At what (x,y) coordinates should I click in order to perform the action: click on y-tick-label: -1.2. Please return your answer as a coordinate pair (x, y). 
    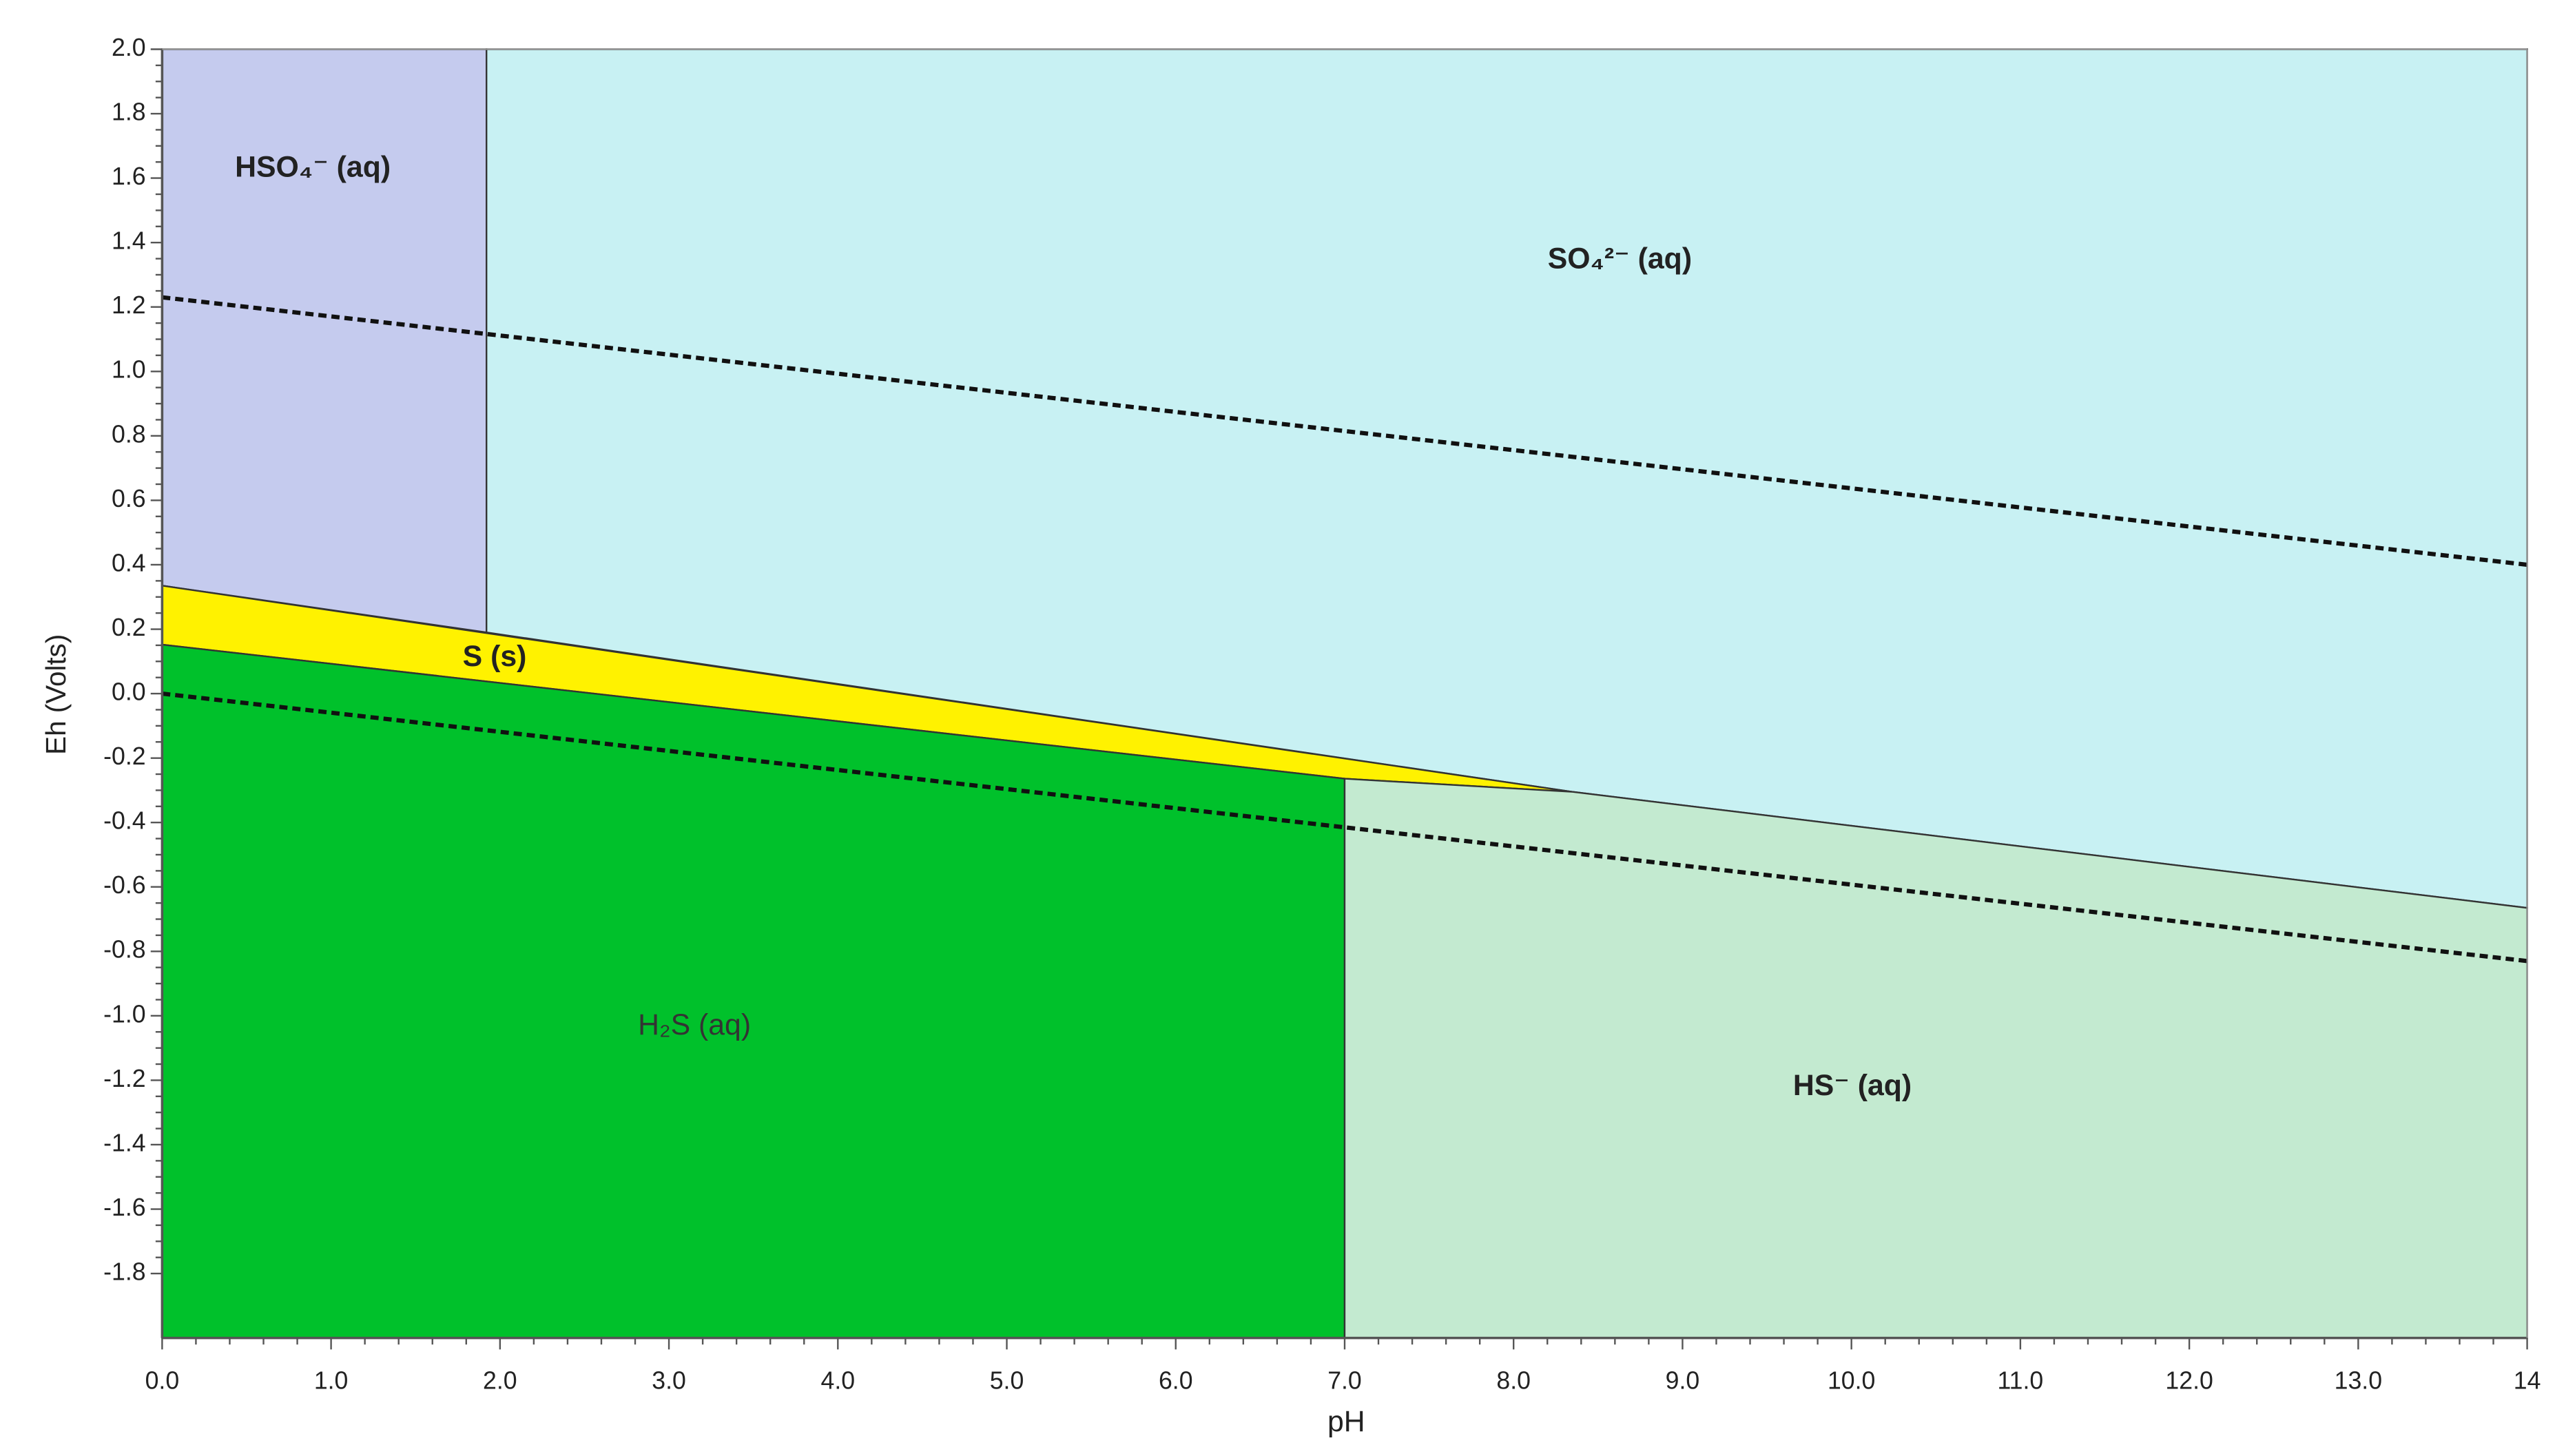
    Looking at the image, I should click on (124, 1078).